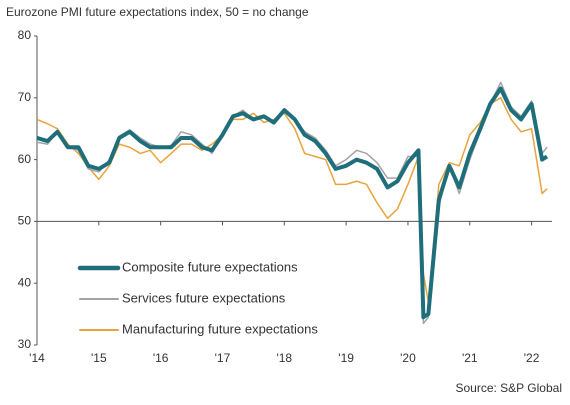  Describe the element at coordinates (37, 358) in the screenshot. I see `x-tick-label: '14` at that location.